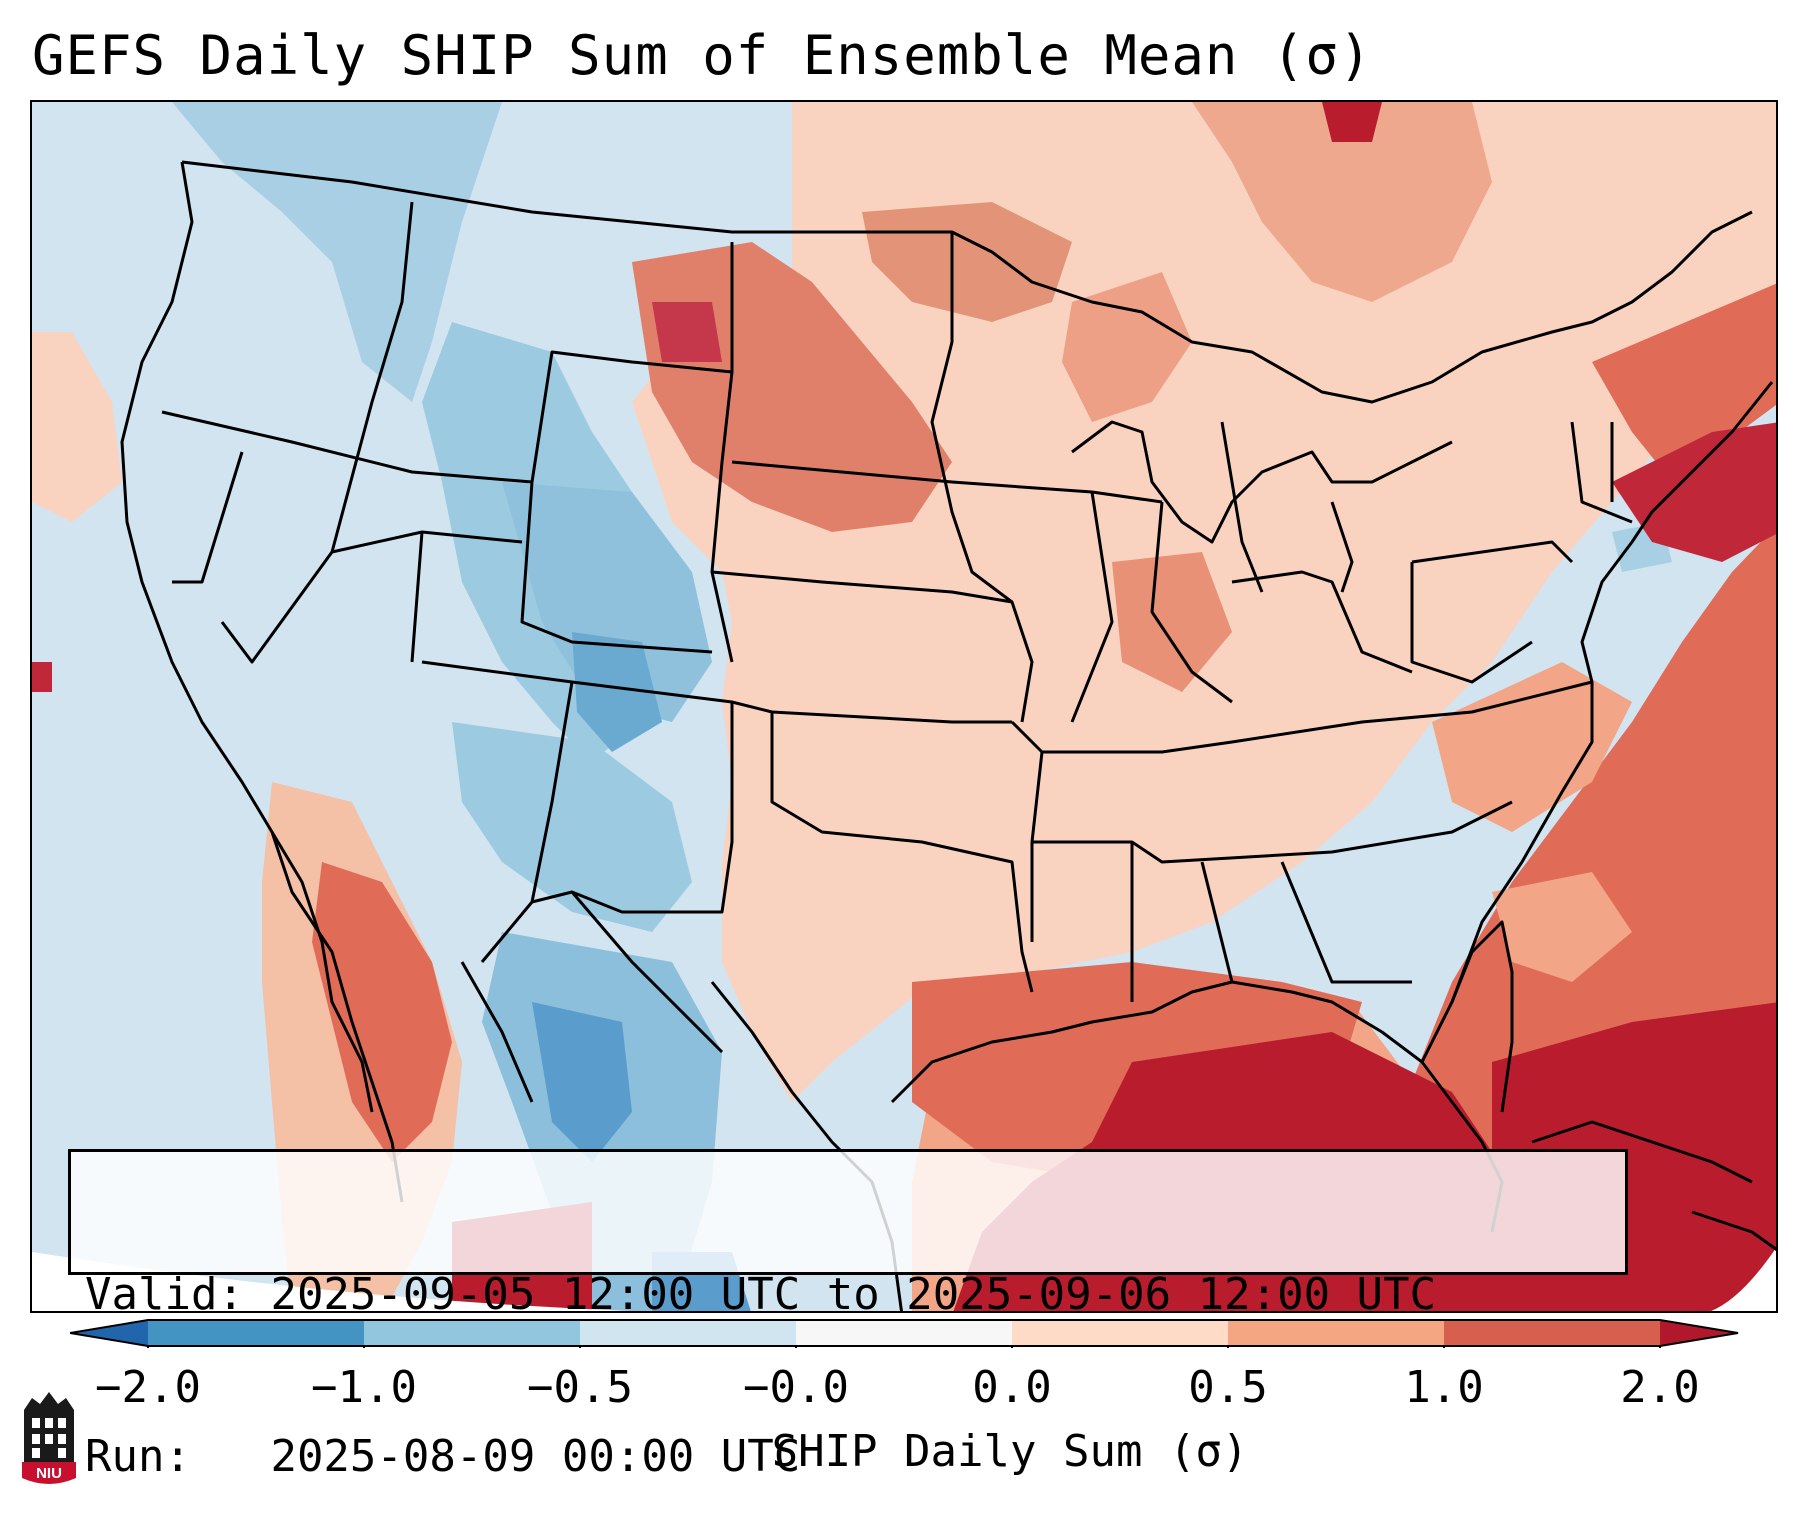  Describe the element at coordinates (535, 1456) in the screenshot. I see `run-value: 2025-08-09 00:00 UTC` at that location.